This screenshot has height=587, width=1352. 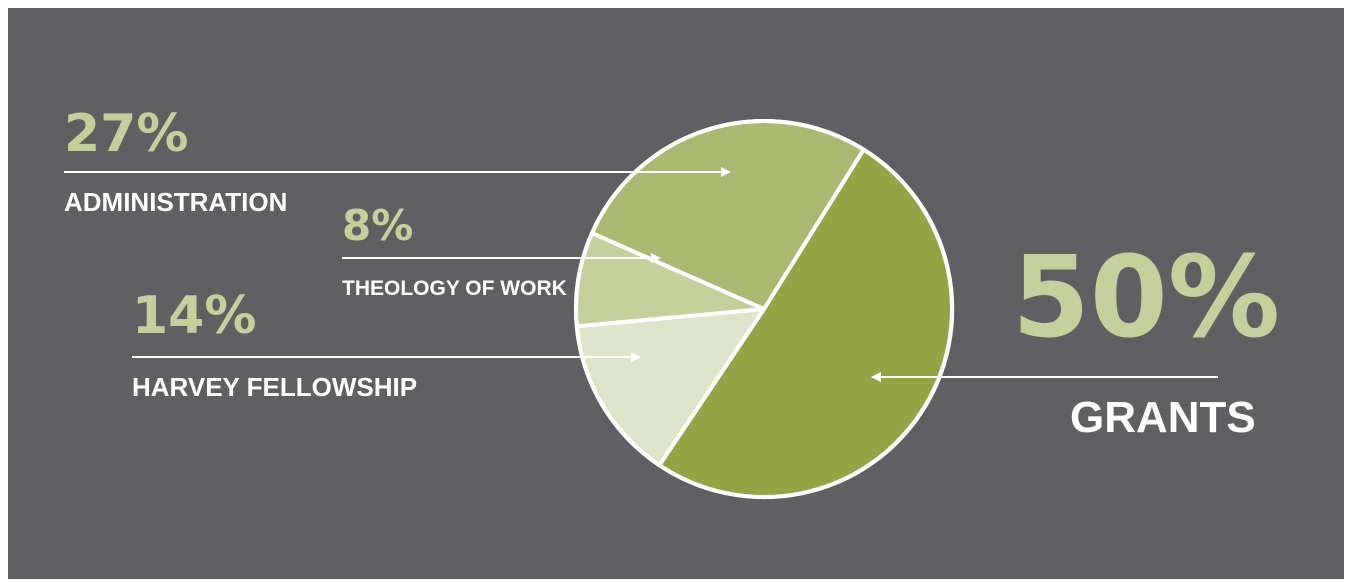 What do you see at coordinates (275, 387) in the screenshot?
I see `harvey-fellowship-label: HARVEY FELLOWSHIP` at bounding box center [275, 387].